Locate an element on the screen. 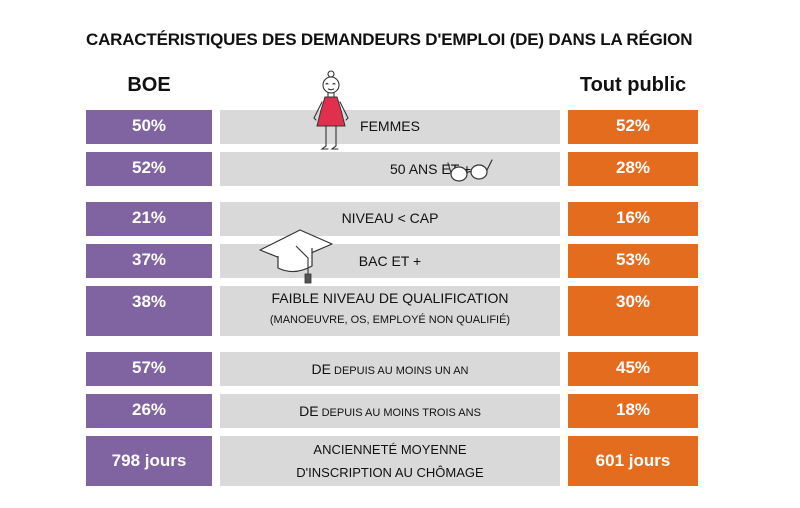 This screenshot has height=508, width=800. graduation-cap-icon is located at coordinates (296, 256).